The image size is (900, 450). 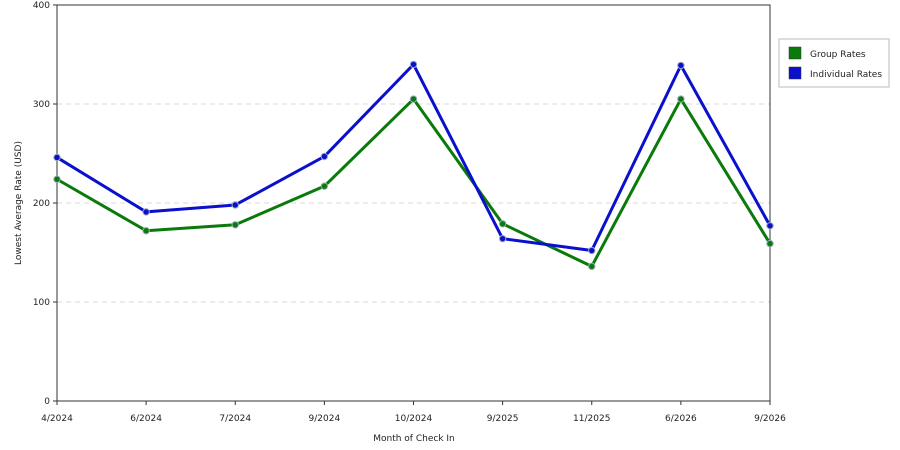 What do you see at coordinates (414, 439) in the screenshot?
I see `x-axis-label: Month of Check In` at bounding box center [414, 439].